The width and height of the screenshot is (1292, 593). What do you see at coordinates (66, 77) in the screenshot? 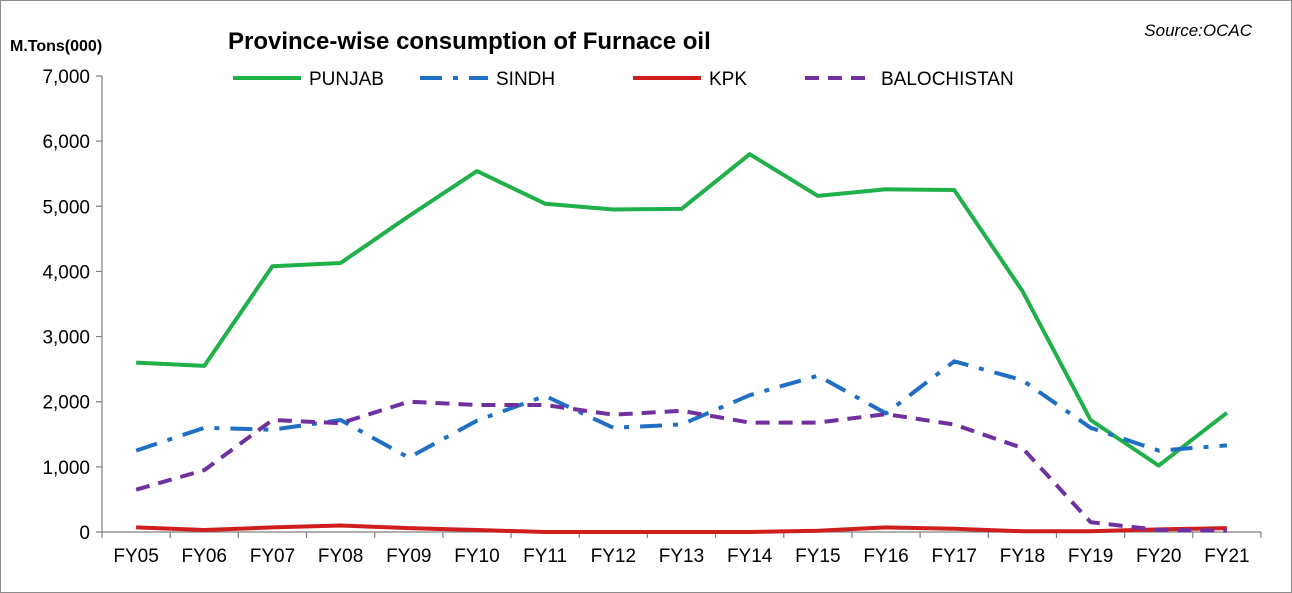
I see `y-tick-label: 7,000` at bounding box center [66, 77].